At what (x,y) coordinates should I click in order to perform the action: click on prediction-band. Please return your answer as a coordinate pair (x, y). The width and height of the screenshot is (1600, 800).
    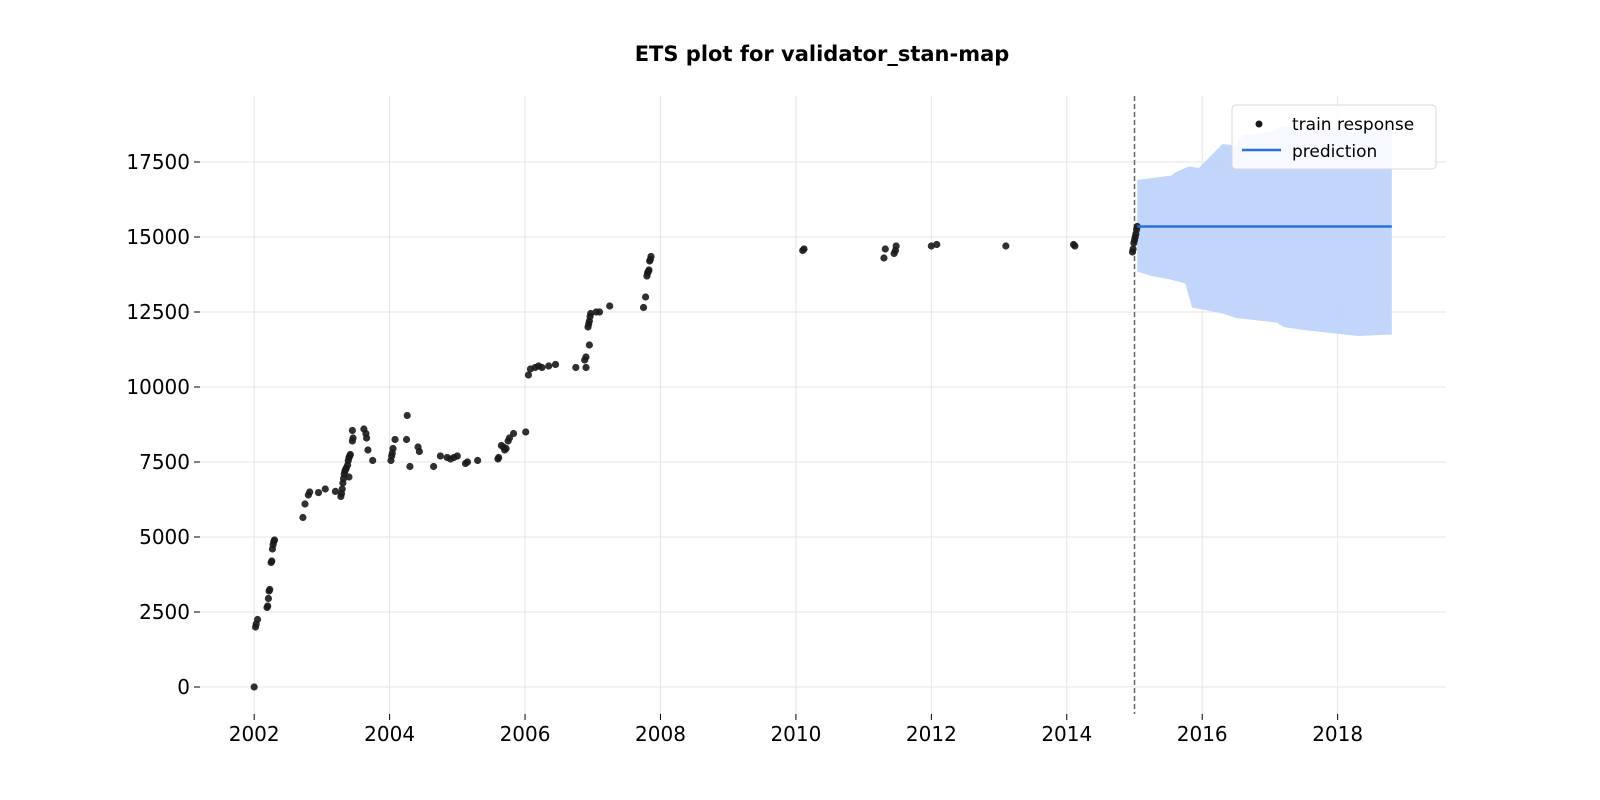
    Looking at the image, I should click on (1264, 231).